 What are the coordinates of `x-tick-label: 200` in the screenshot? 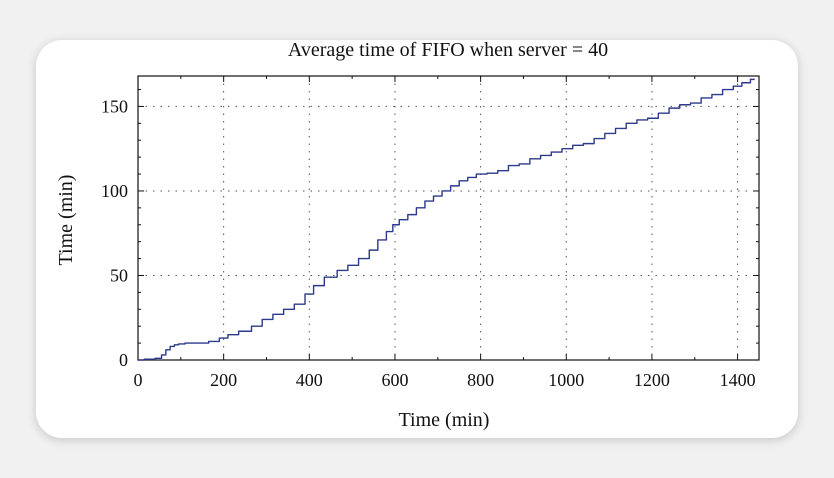 It's located at (223, 380).